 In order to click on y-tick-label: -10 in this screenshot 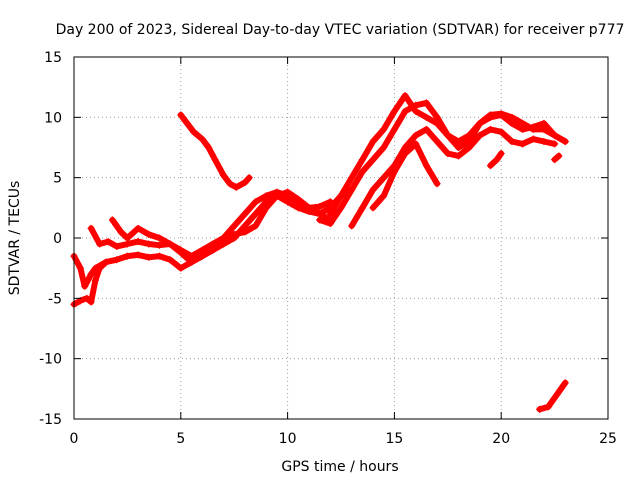, I will do `click(50, 360)`.